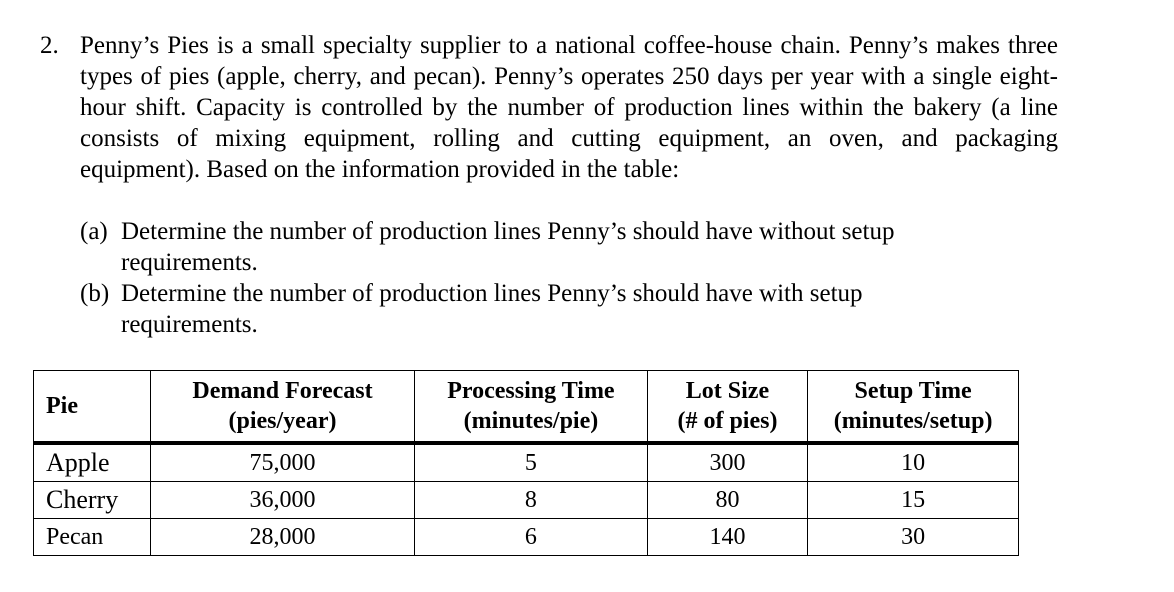  Describe the element at coordinates (727, 462) in the screenshot. I see `cell-lot: 300` at that location.